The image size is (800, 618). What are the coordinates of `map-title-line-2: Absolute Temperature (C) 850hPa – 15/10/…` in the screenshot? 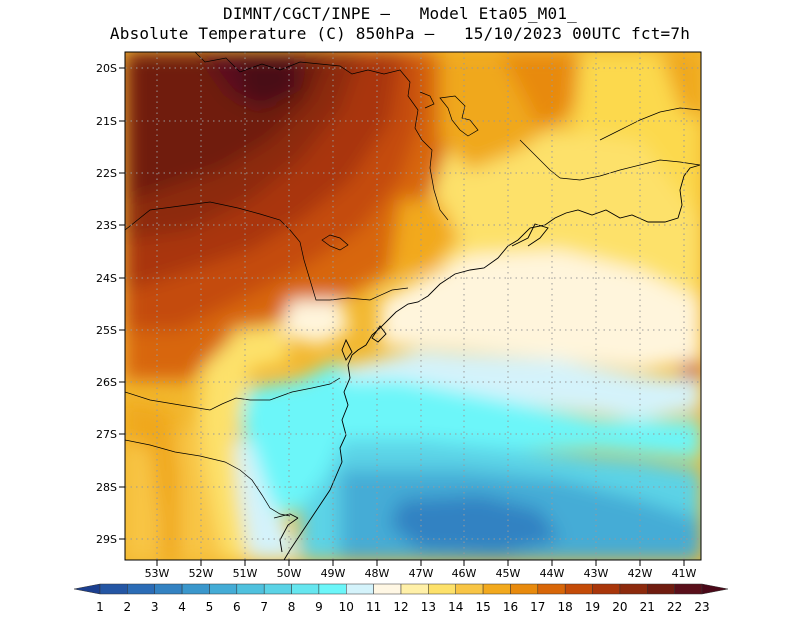 It's located at (400, 33).